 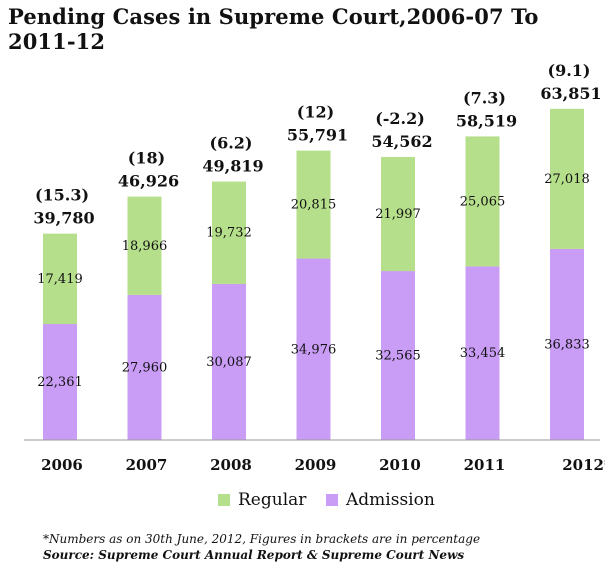 I want to click on data-label-admission: 32,565, so click(x=398, y=356).